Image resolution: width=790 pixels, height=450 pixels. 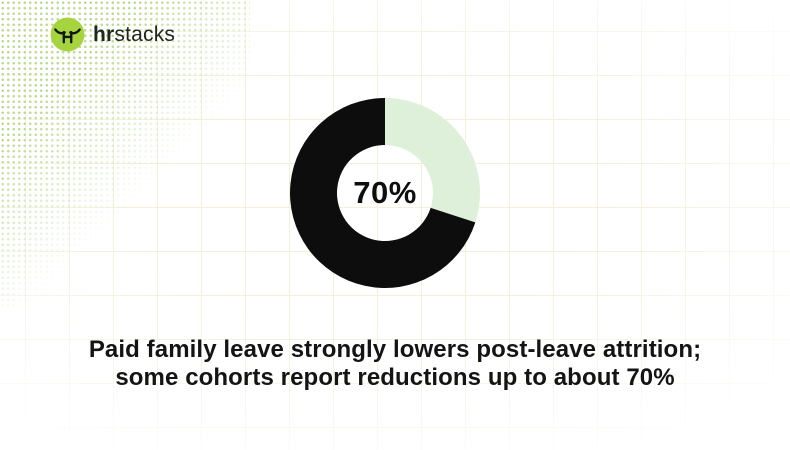 I want to click on brand-logo: hrstacks, so click(x=112, y=34).